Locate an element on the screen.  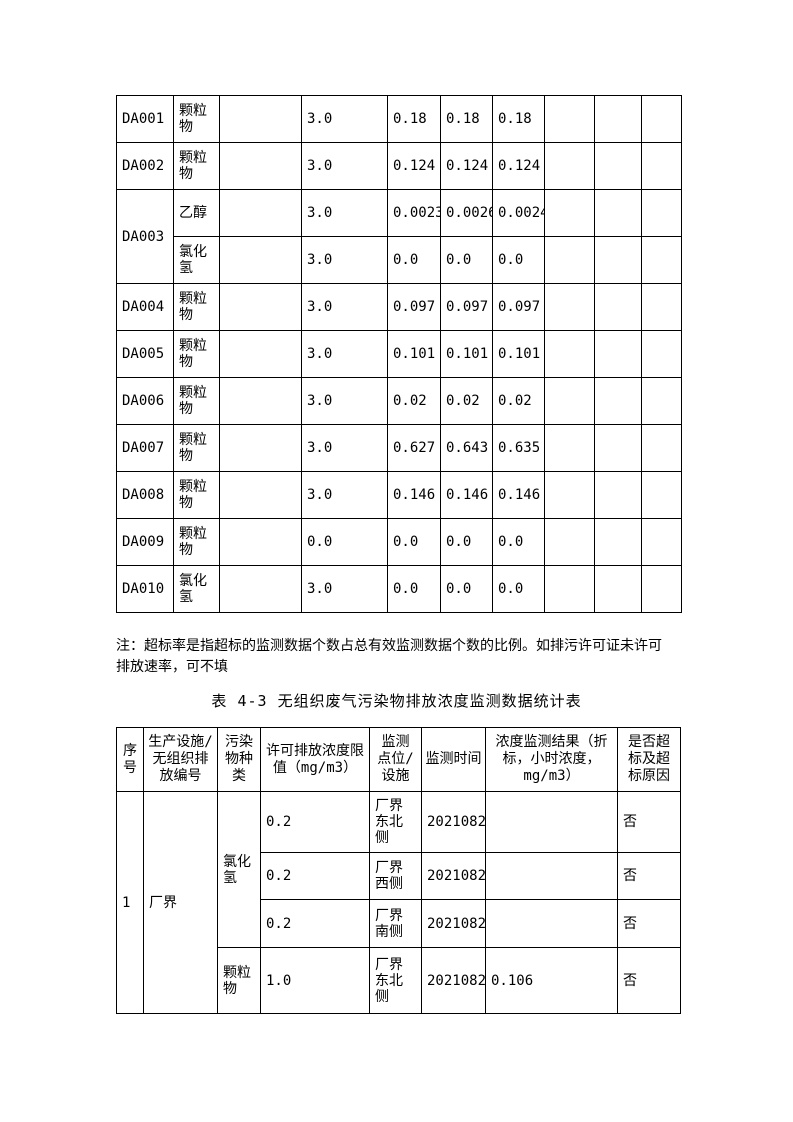
table-row: DA001 颗粒 物 3.0 0.18 0.18 0.18 is located at coordinates (399, 119).